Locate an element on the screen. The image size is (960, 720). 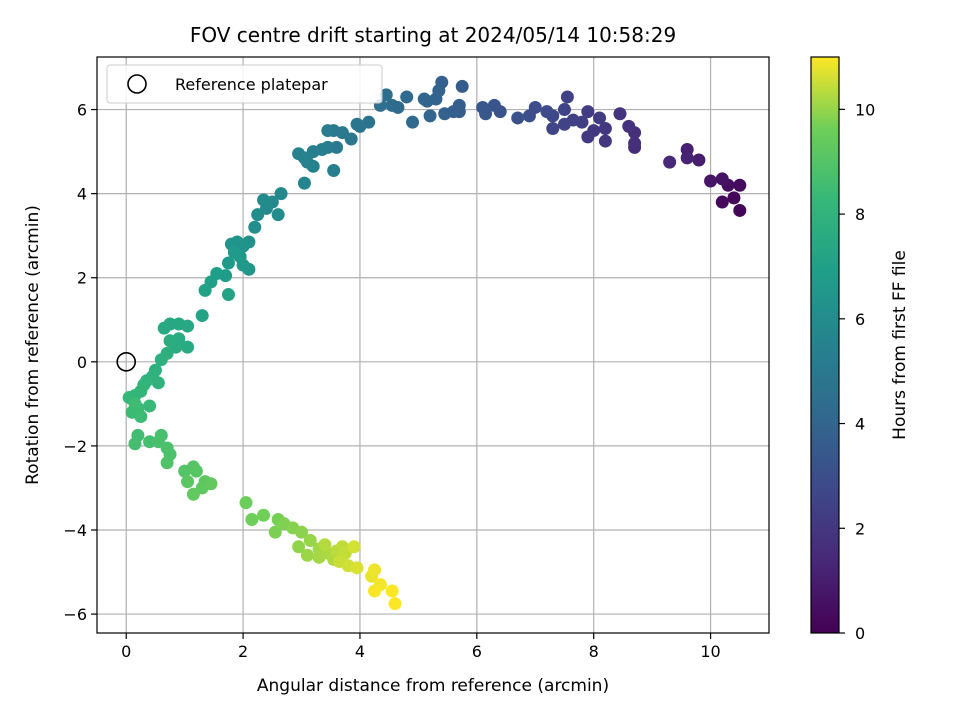
colorbar-tick-label: 2 is located at coordinates (860, 528).